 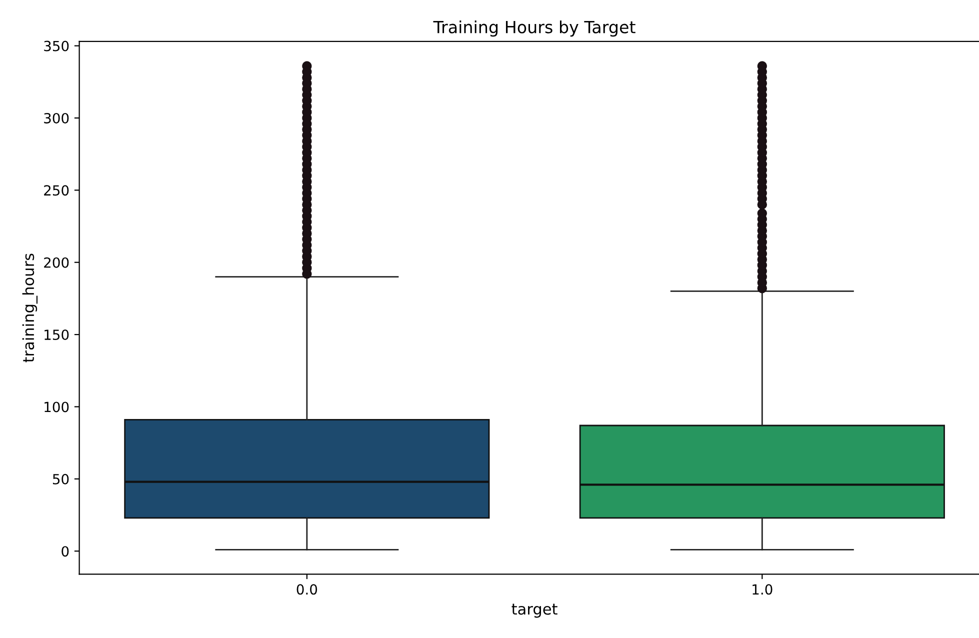 I want to click on x-axis-title: target, so click(x=535, y=611).